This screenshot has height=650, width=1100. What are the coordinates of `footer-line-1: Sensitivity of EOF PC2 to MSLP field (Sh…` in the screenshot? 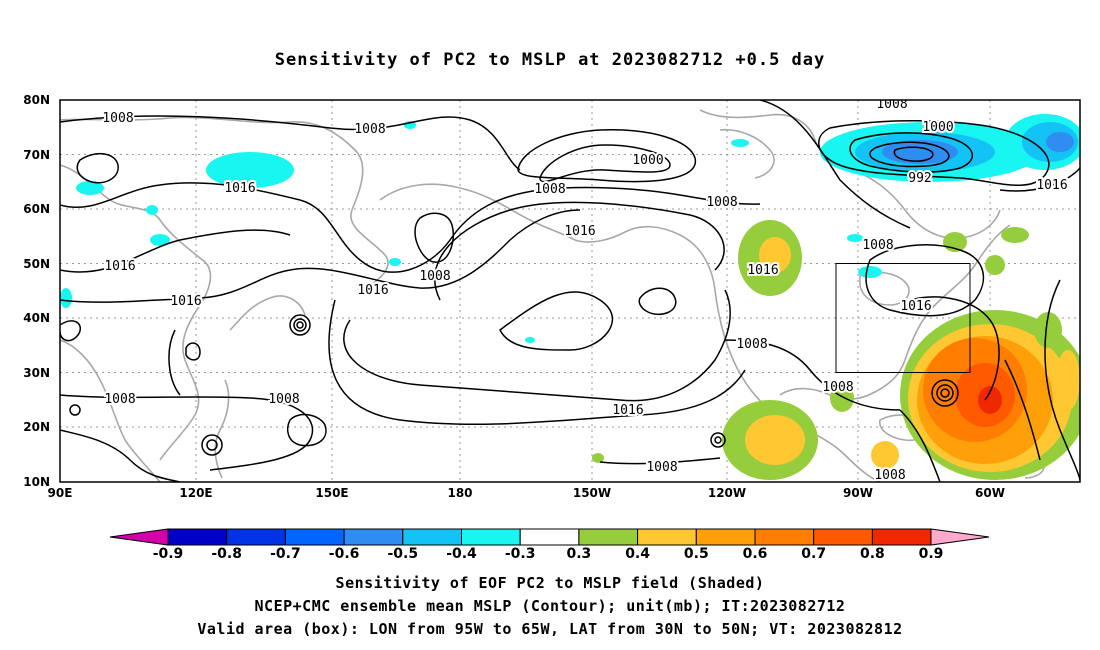 It's located at (550, 583).